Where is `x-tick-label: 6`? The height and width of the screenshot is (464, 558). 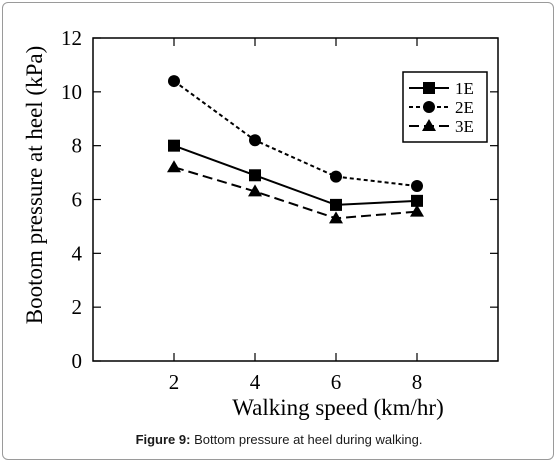
x-tick-label: 6 is located at coordinates (336, 382).